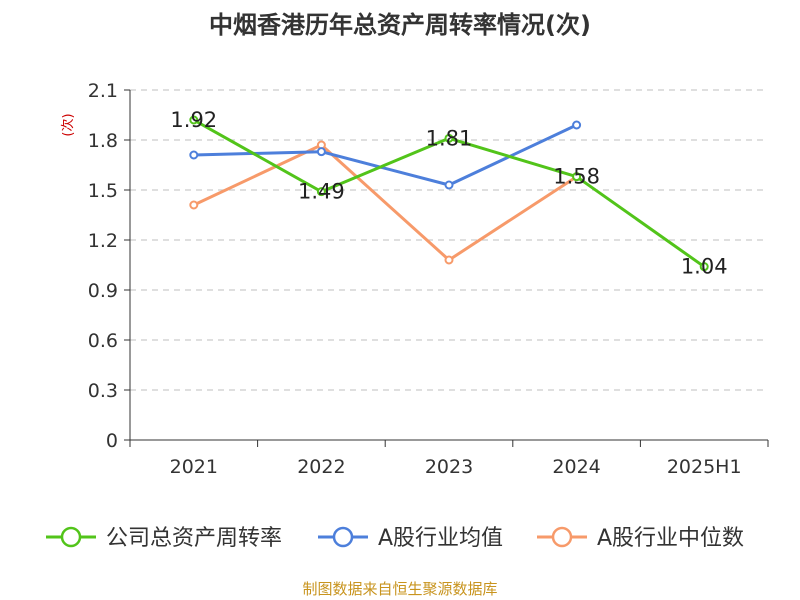 The height and width of the screenshot is (600, 800). I want to click on legend-item: A股行业均值, so click(410, 538).